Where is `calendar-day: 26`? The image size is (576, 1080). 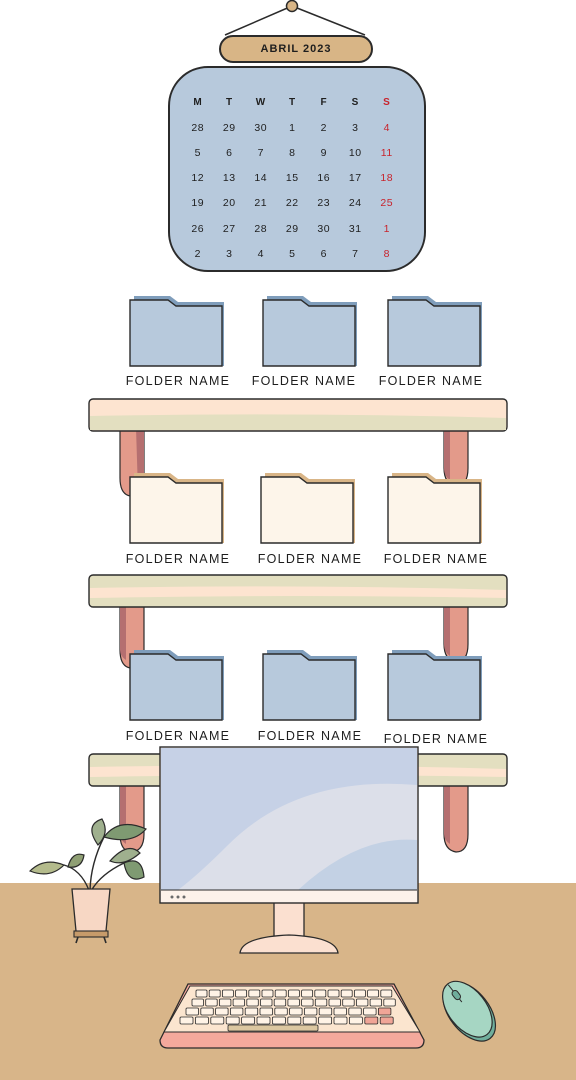 calendar-day: 26 is located at coordinates (198, 228).